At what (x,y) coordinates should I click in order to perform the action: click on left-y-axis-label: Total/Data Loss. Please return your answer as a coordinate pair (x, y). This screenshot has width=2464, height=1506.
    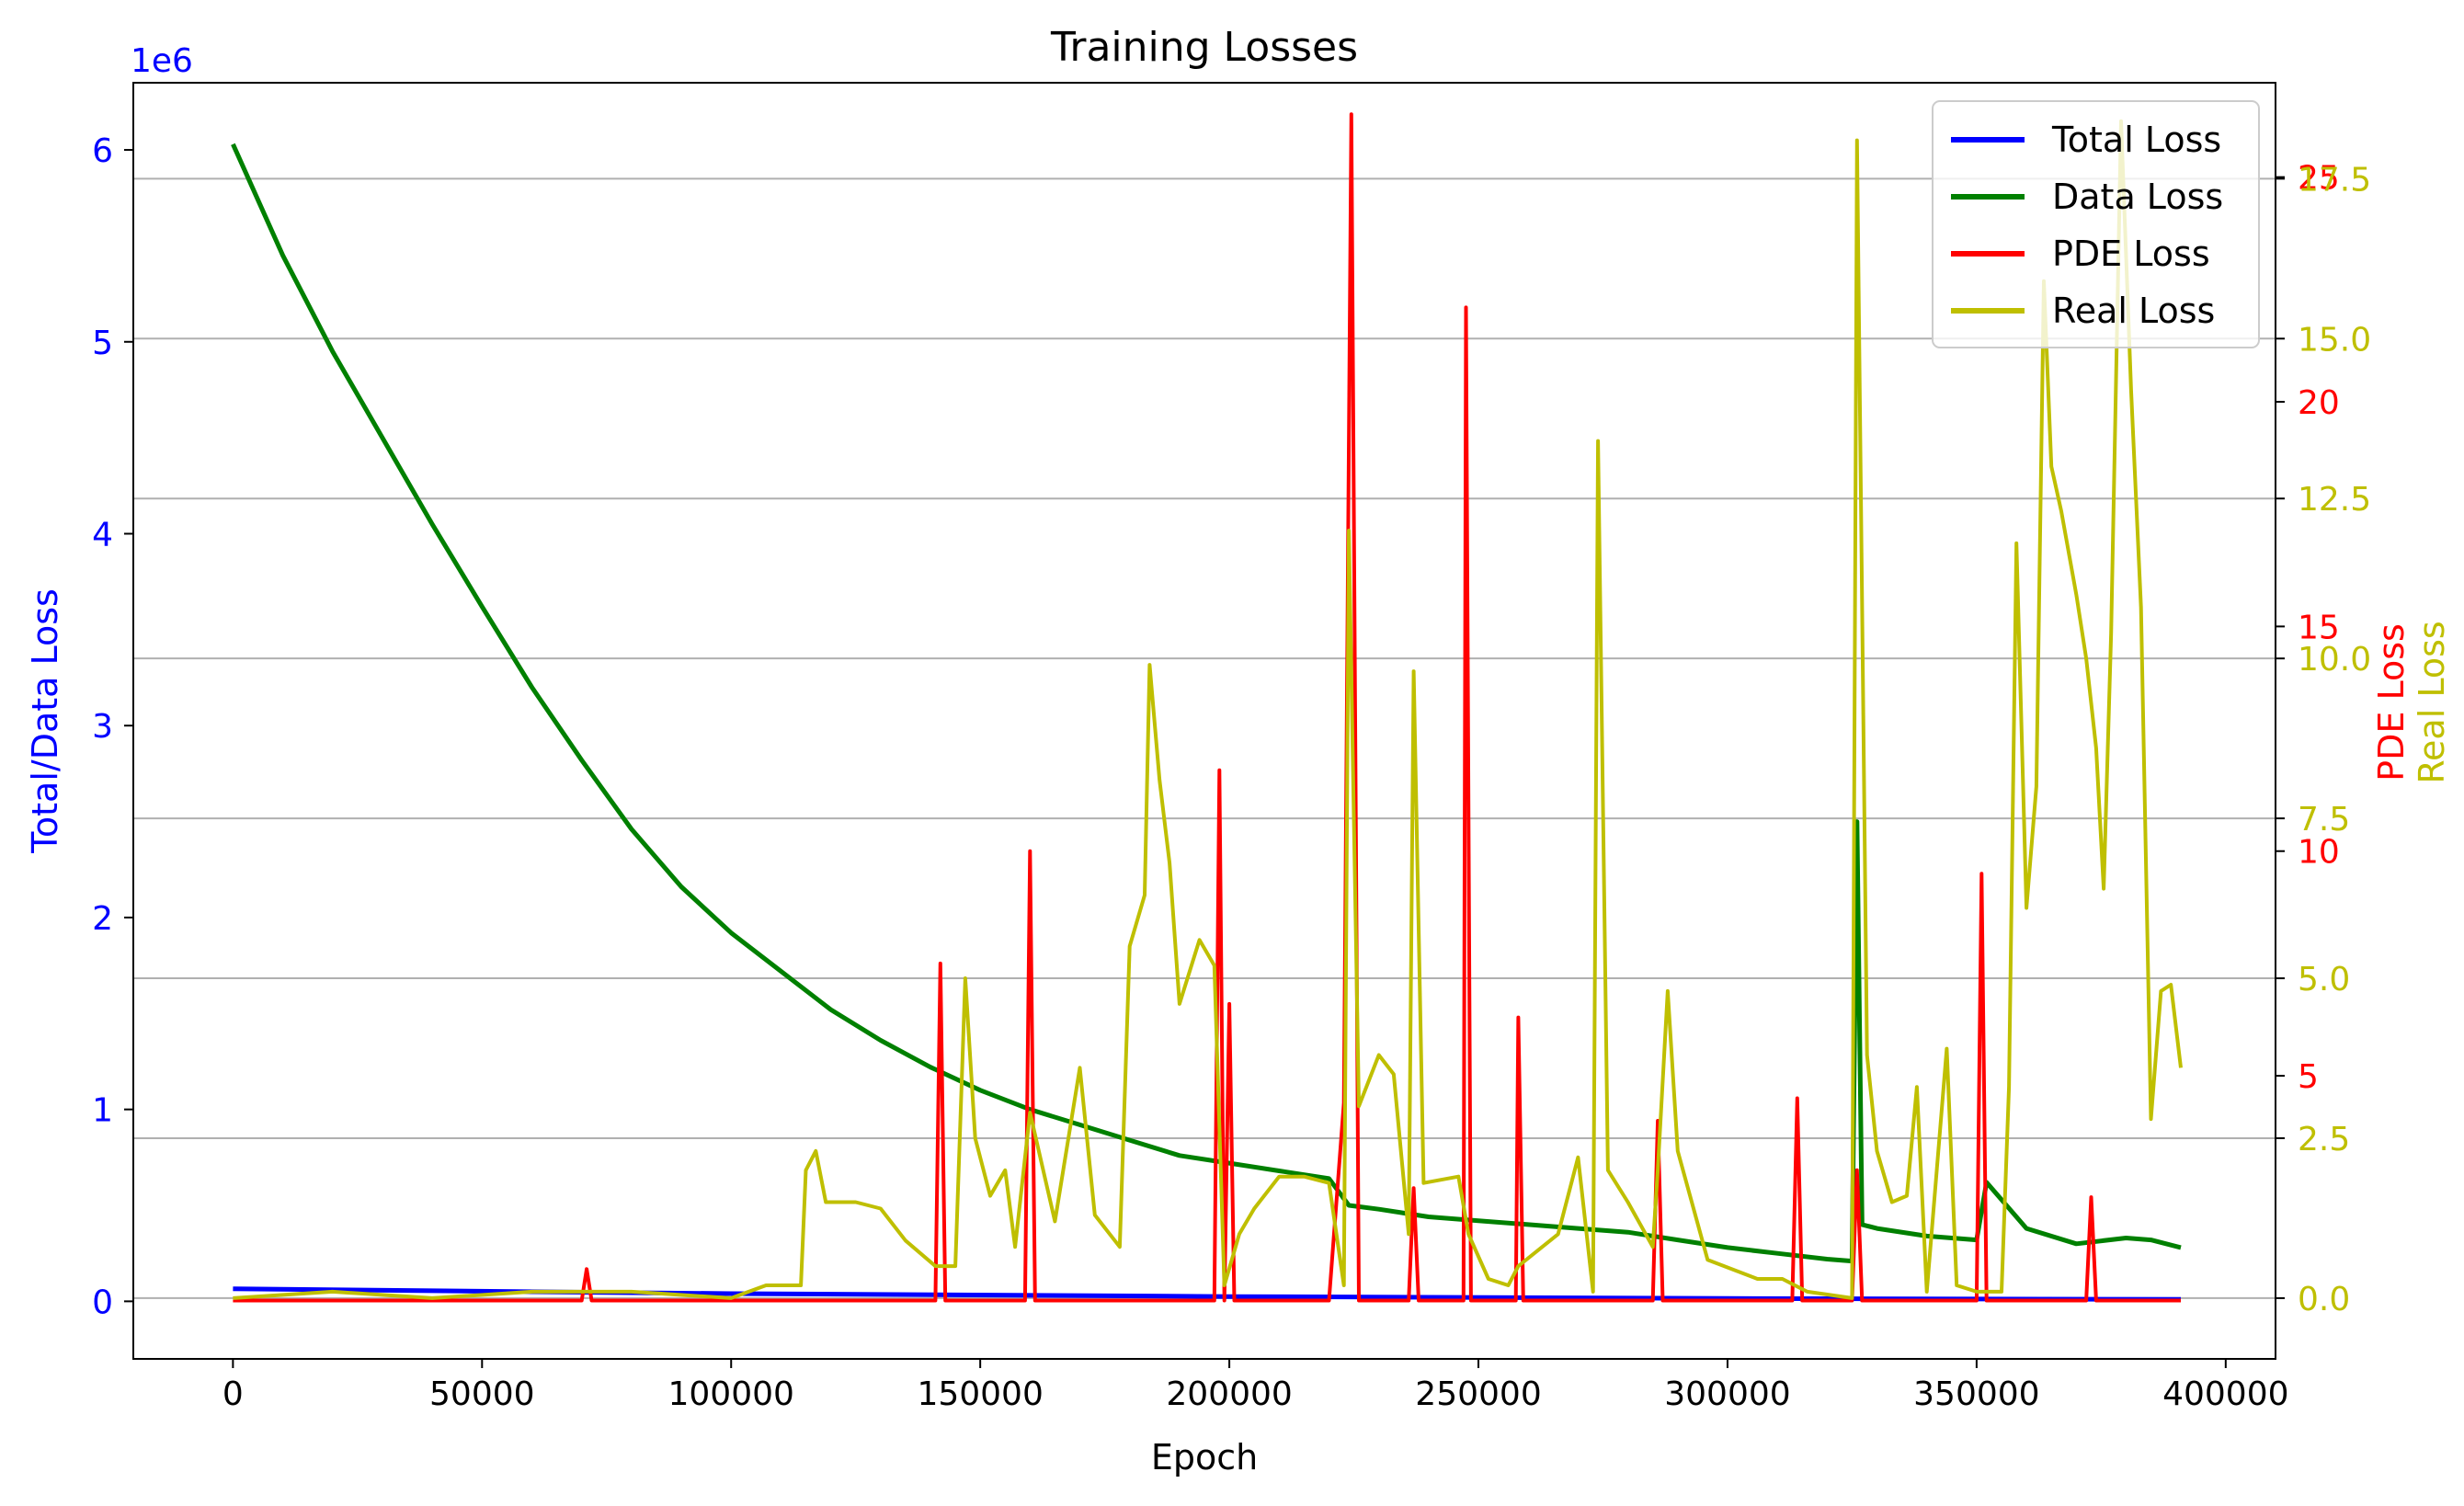
    Looking at the image, I should click on (45, 721).